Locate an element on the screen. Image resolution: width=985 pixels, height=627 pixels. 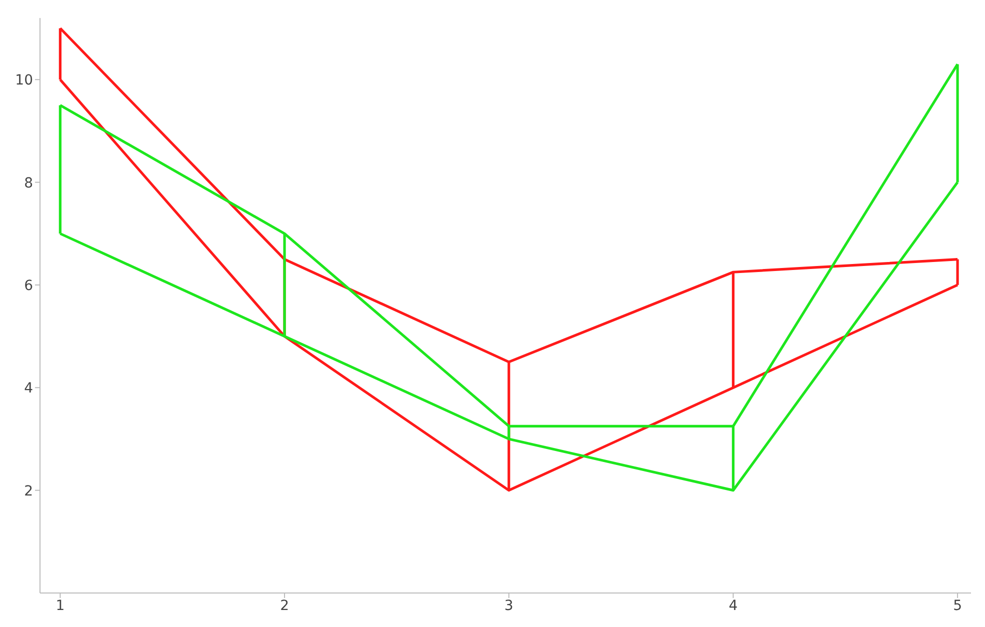
x-tick-label: 3 is located at coordinates (509, 606).